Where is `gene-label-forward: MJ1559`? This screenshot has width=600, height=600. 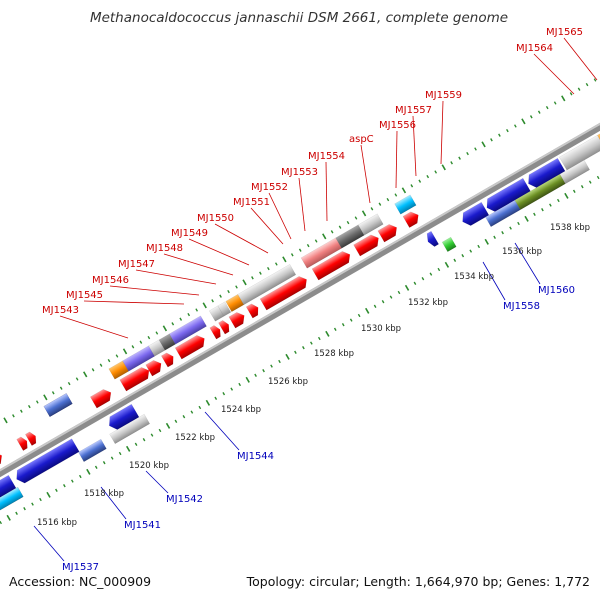 gene-label-forward: MJ1559 is located at coordinates (443, 95).